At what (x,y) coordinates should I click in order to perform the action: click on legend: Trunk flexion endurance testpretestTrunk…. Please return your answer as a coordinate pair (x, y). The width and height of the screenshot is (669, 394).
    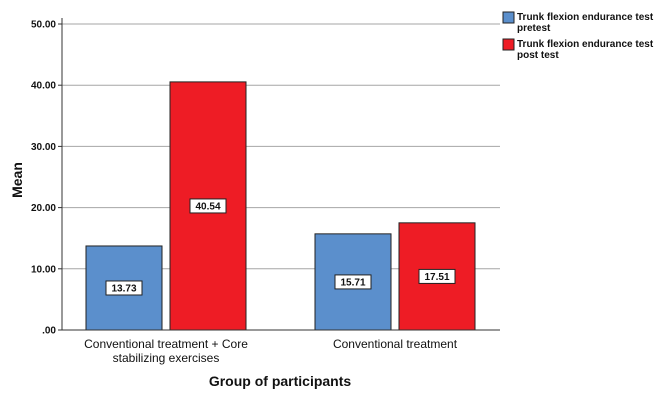
    Looking at the image, I should click on (578, 36).